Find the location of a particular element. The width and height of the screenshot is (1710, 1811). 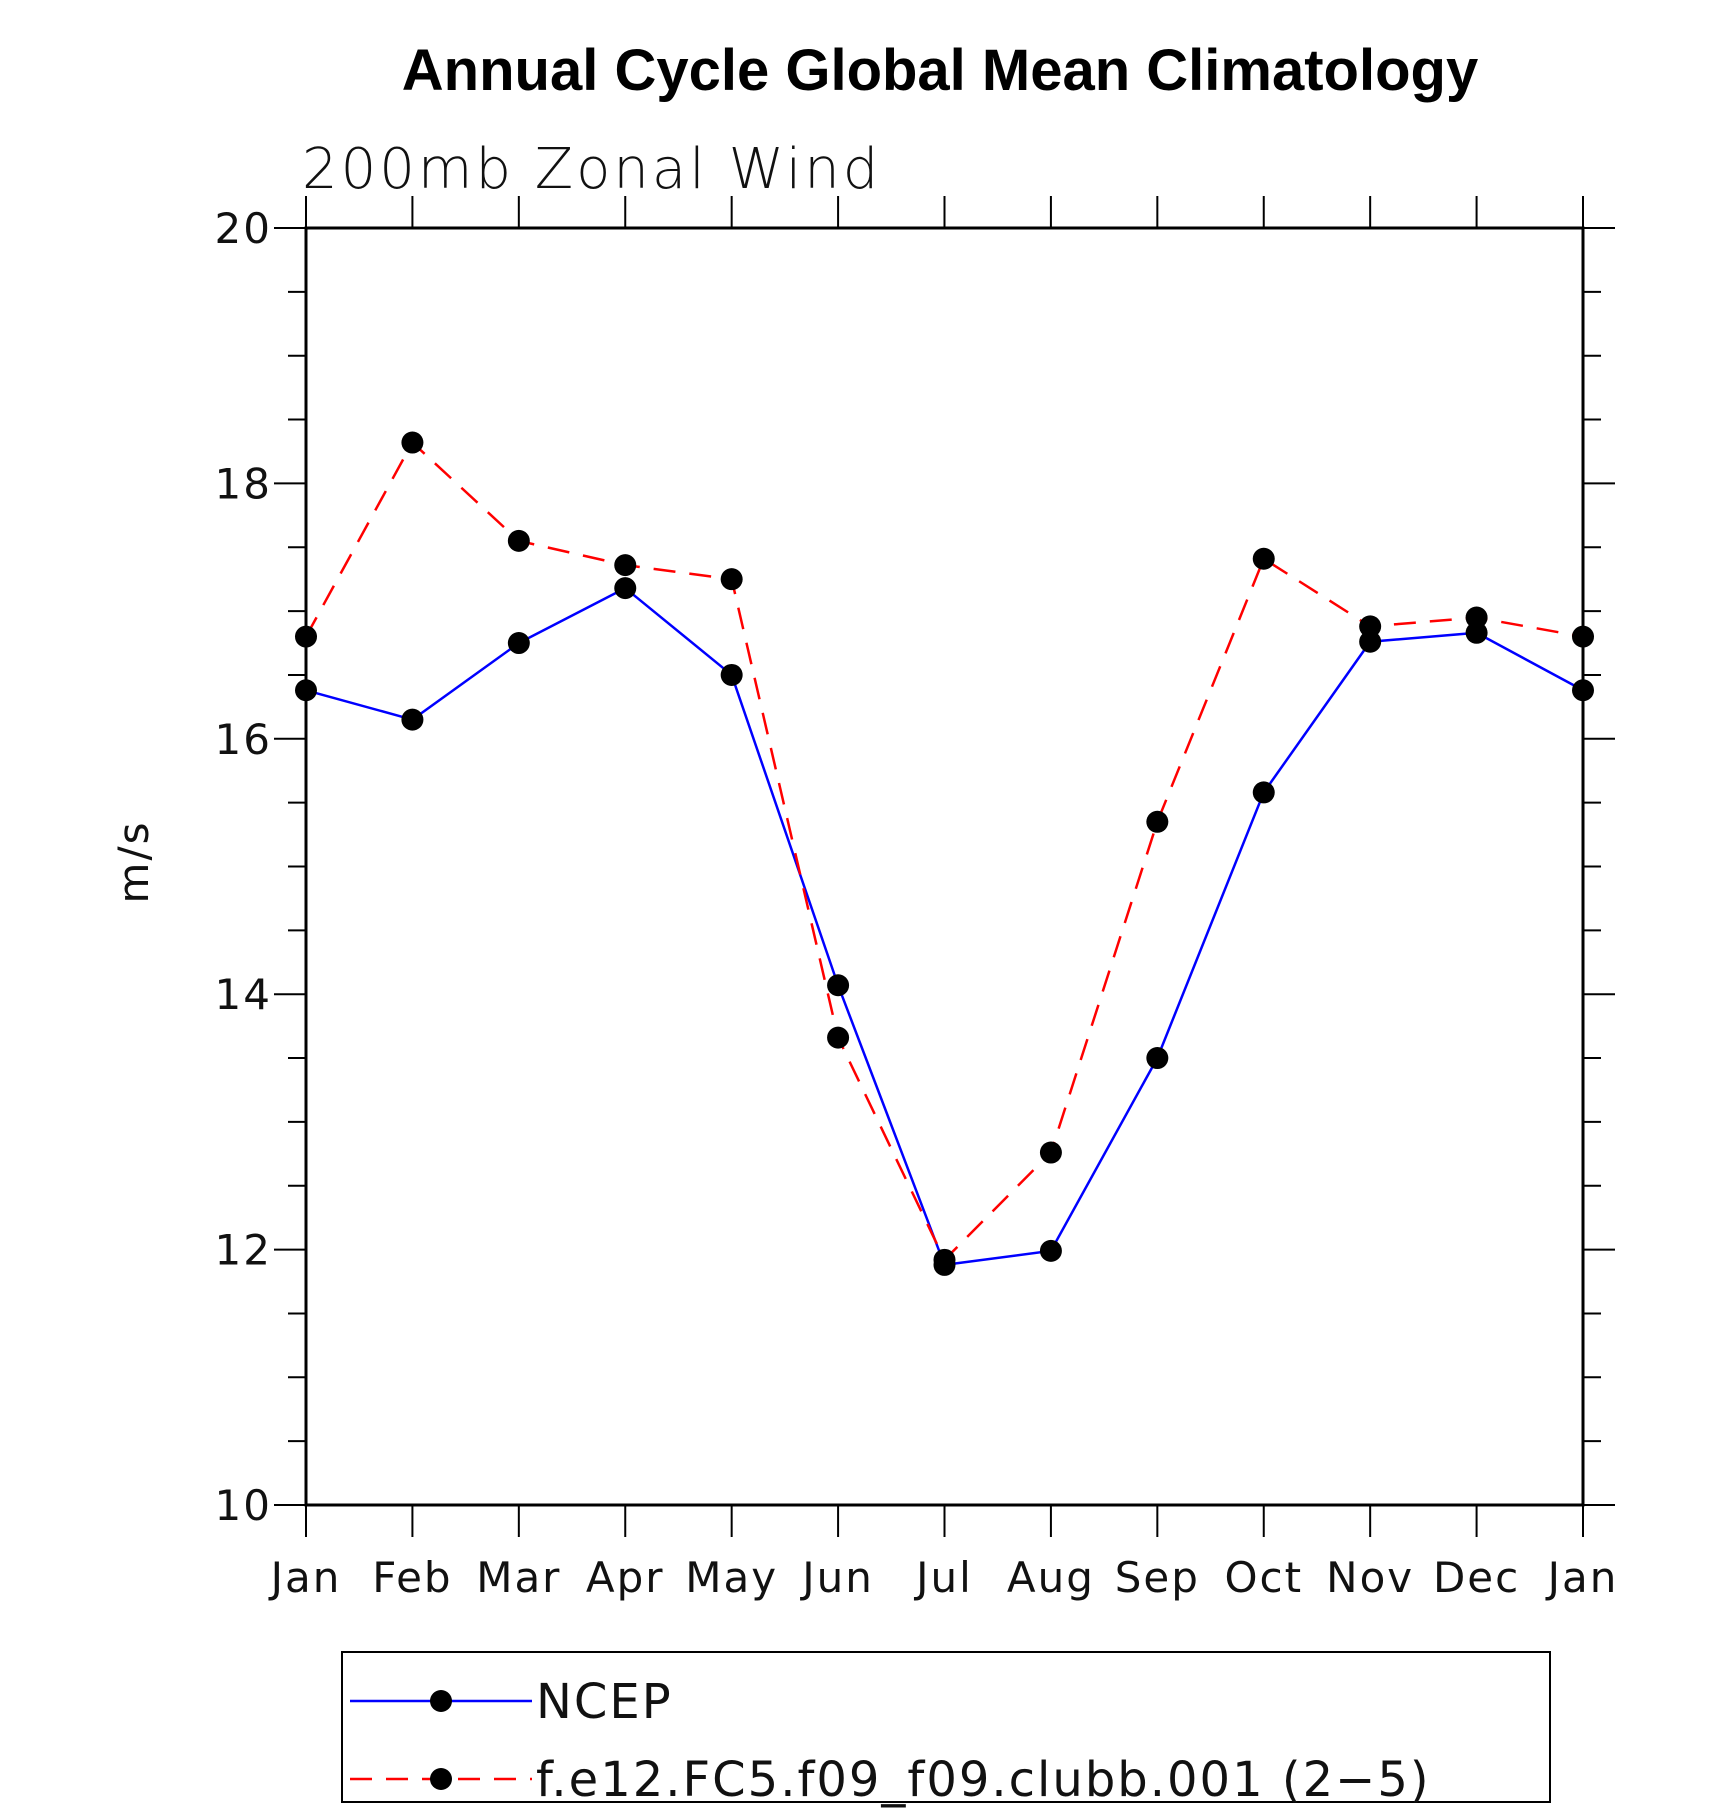

x-tick-label: May is located at coordinates (731, 1577).